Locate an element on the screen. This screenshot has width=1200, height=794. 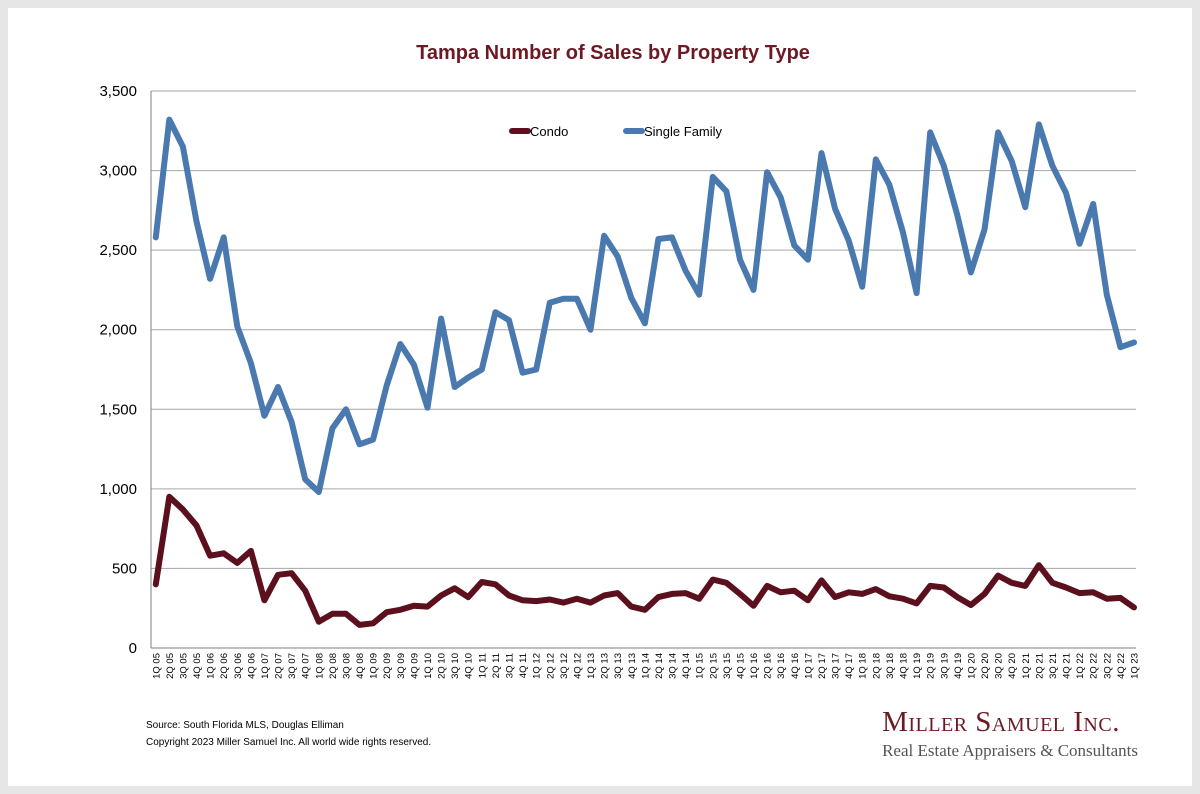
x-tick-label: 3Q 13 is located at coordinates (618, 666).